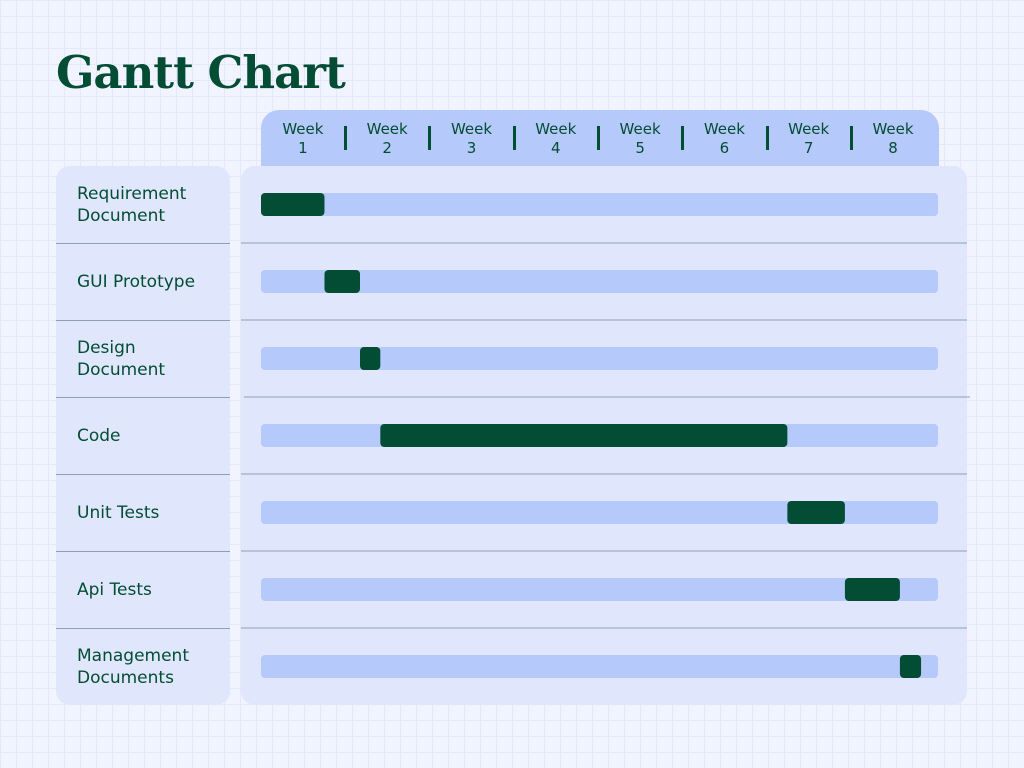 Image resolution: width=1024 pixels, height=768 pixels. I want to click on chart-title: Gantt Chart, so click(201, 72).